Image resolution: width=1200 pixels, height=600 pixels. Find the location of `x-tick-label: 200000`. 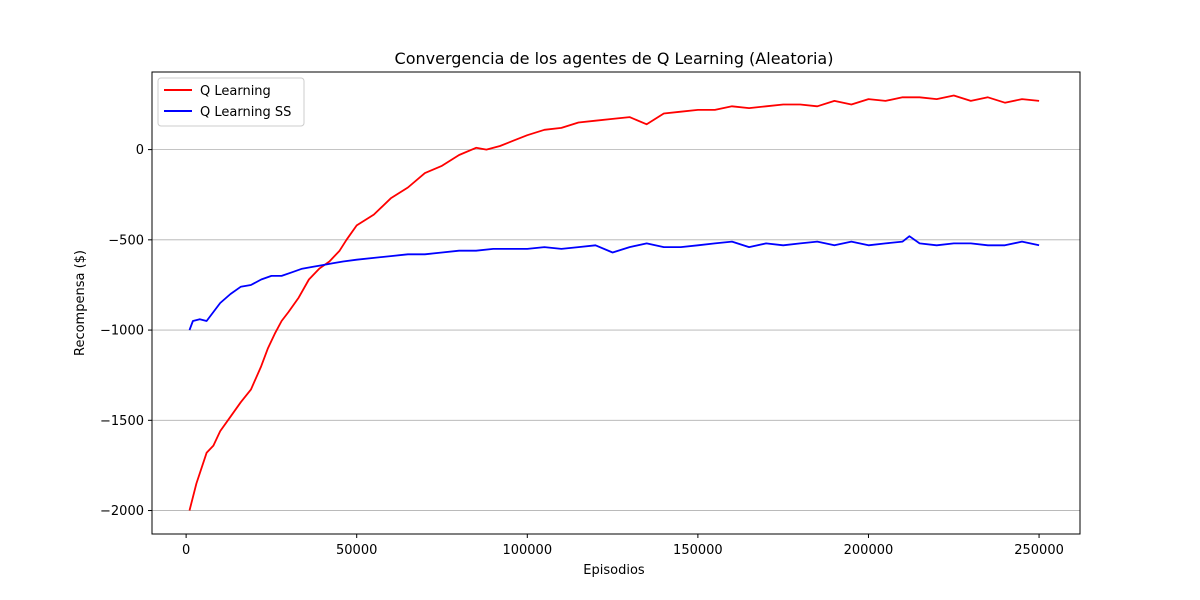

x-tick-label: 200000 is located at coordinates (869, 550).